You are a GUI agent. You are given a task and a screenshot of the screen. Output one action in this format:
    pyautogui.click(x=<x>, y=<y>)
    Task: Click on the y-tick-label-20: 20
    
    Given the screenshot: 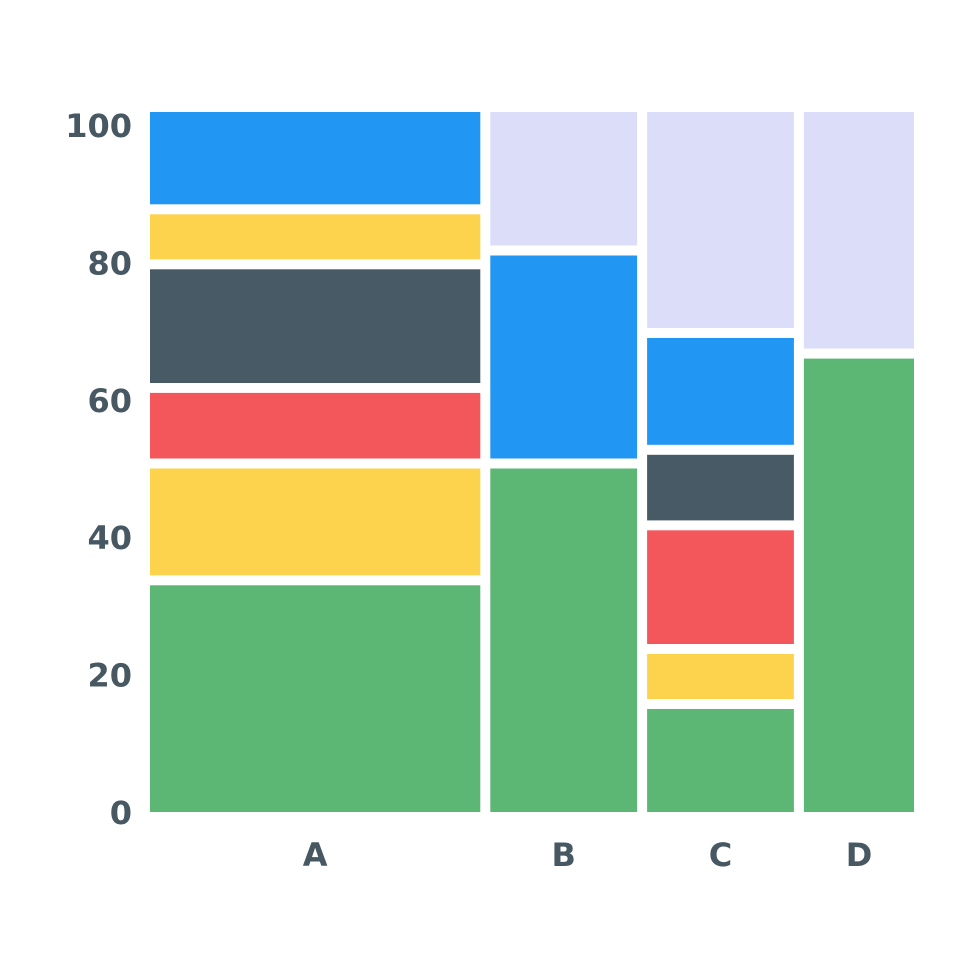 What is the action you would take?
    pyautogui.click(x=109, y=676)
    